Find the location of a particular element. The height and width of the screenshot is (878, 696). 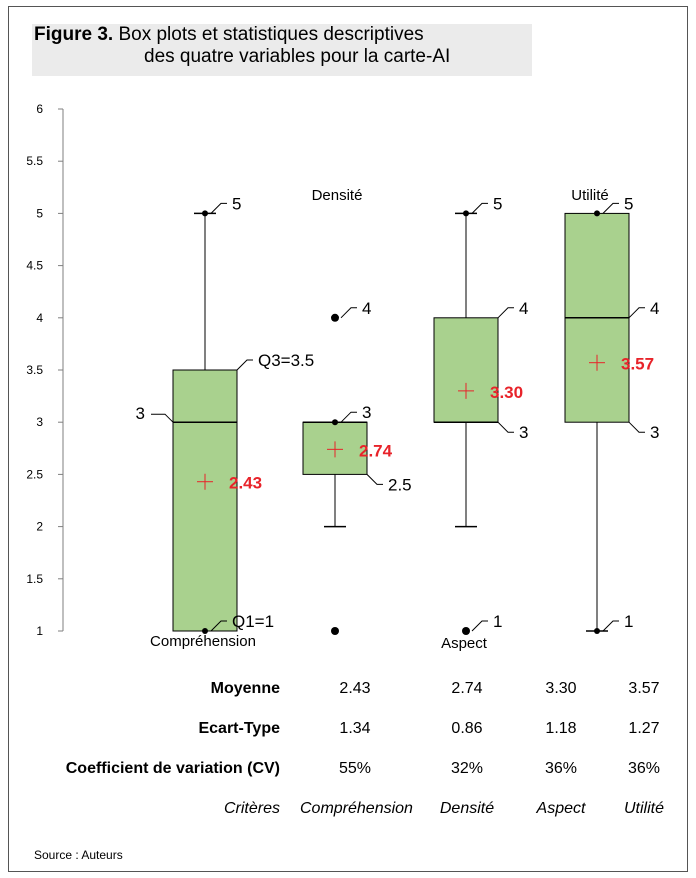

annotation-label: 2.5 is located at coordinates (400, 484).